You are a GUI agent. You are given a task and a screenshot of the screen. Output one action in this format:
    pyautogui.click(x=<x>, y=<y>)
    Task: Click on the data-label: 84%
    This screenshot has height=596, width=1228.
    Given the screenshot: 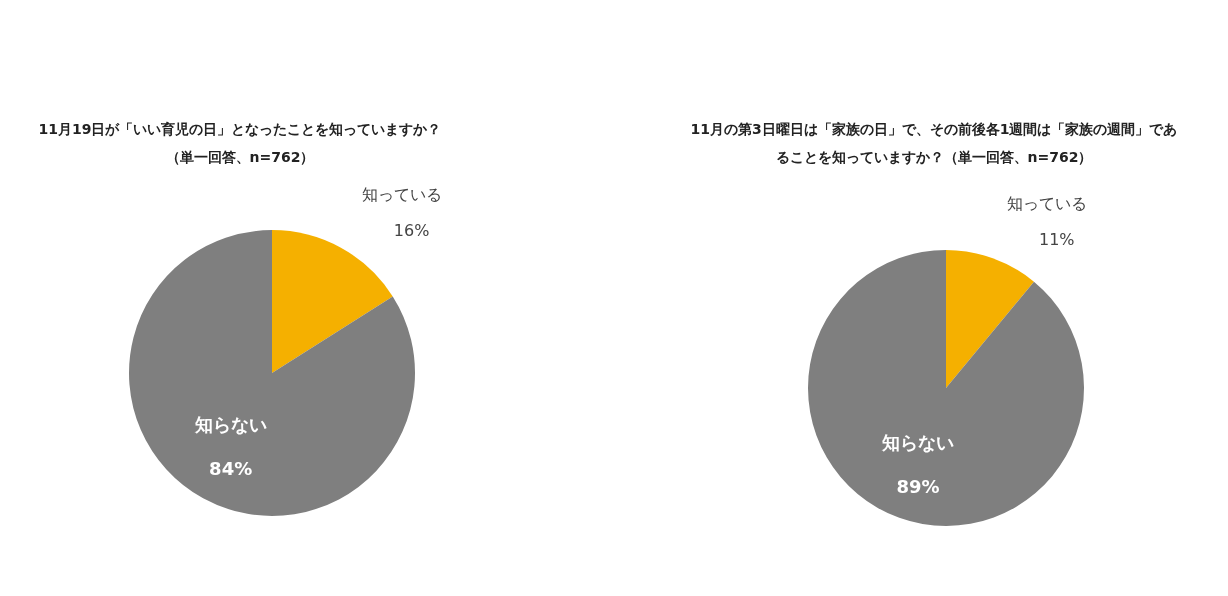 What is the action you would take?
    pyautogui.click(x=231, y=468)
    